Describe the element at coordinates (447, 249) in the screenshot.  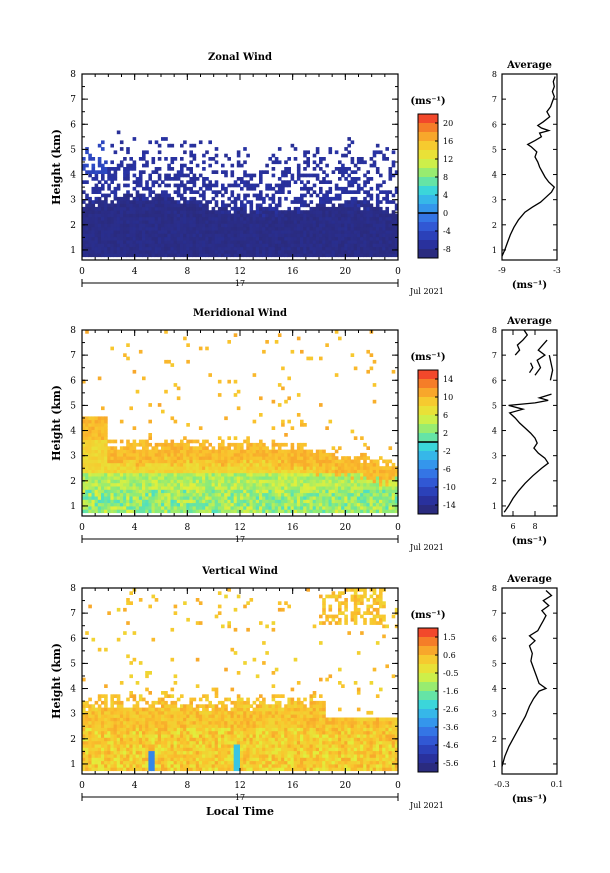
I see `colorbar-tick-label: -8` at that location.